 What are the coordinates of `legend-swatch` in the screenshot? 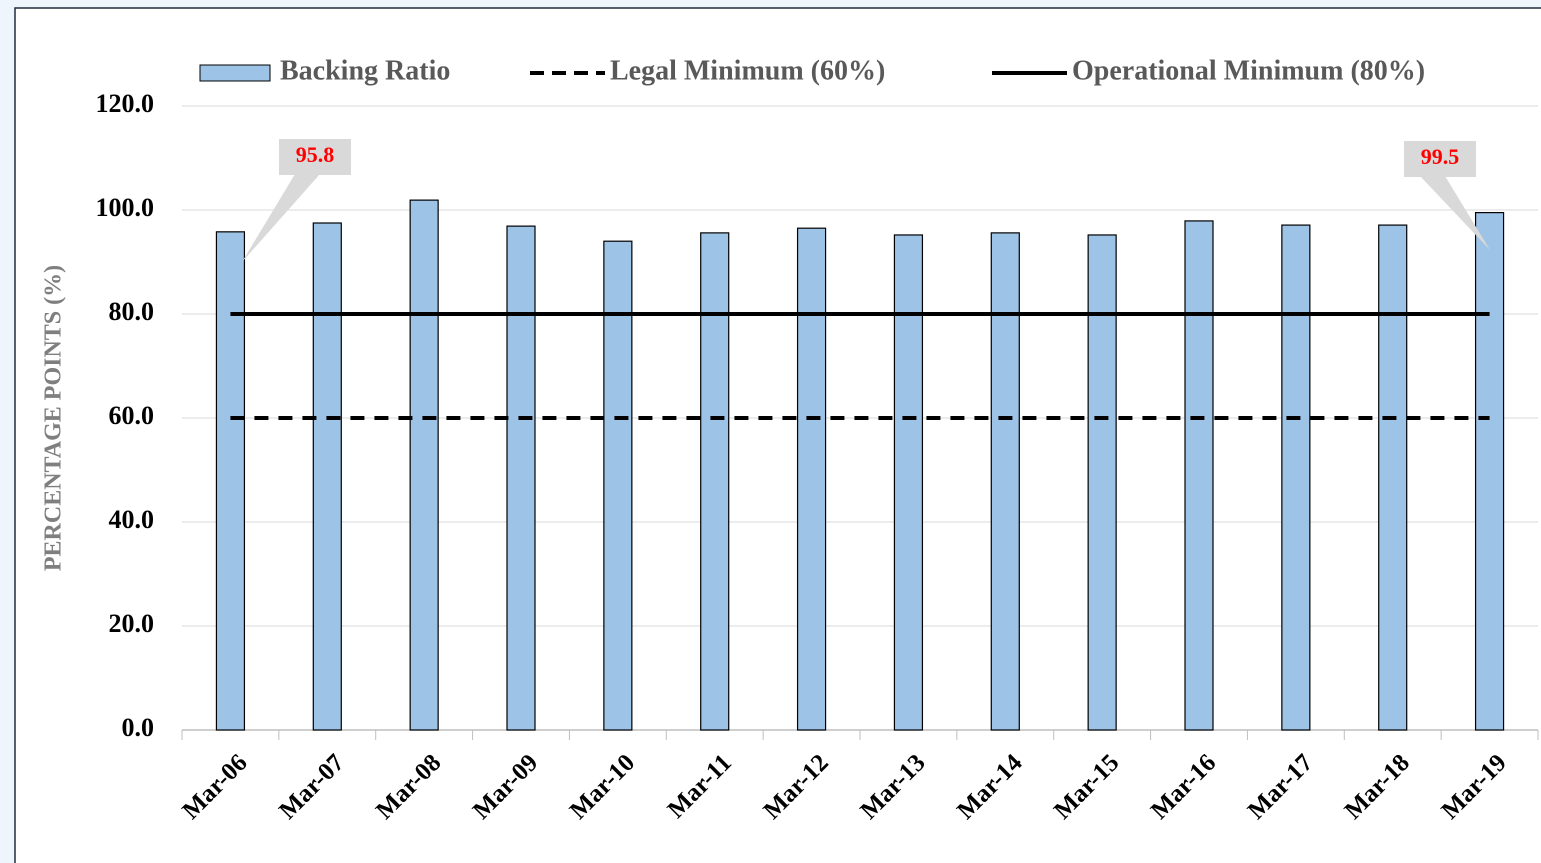 It's located at (235, 73).